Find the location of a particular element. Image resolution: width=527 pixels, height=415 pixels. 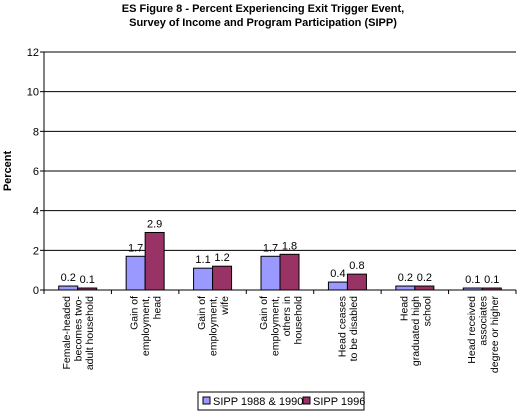

y-axis-label-group: Percent is located at coordinates (8, 170).